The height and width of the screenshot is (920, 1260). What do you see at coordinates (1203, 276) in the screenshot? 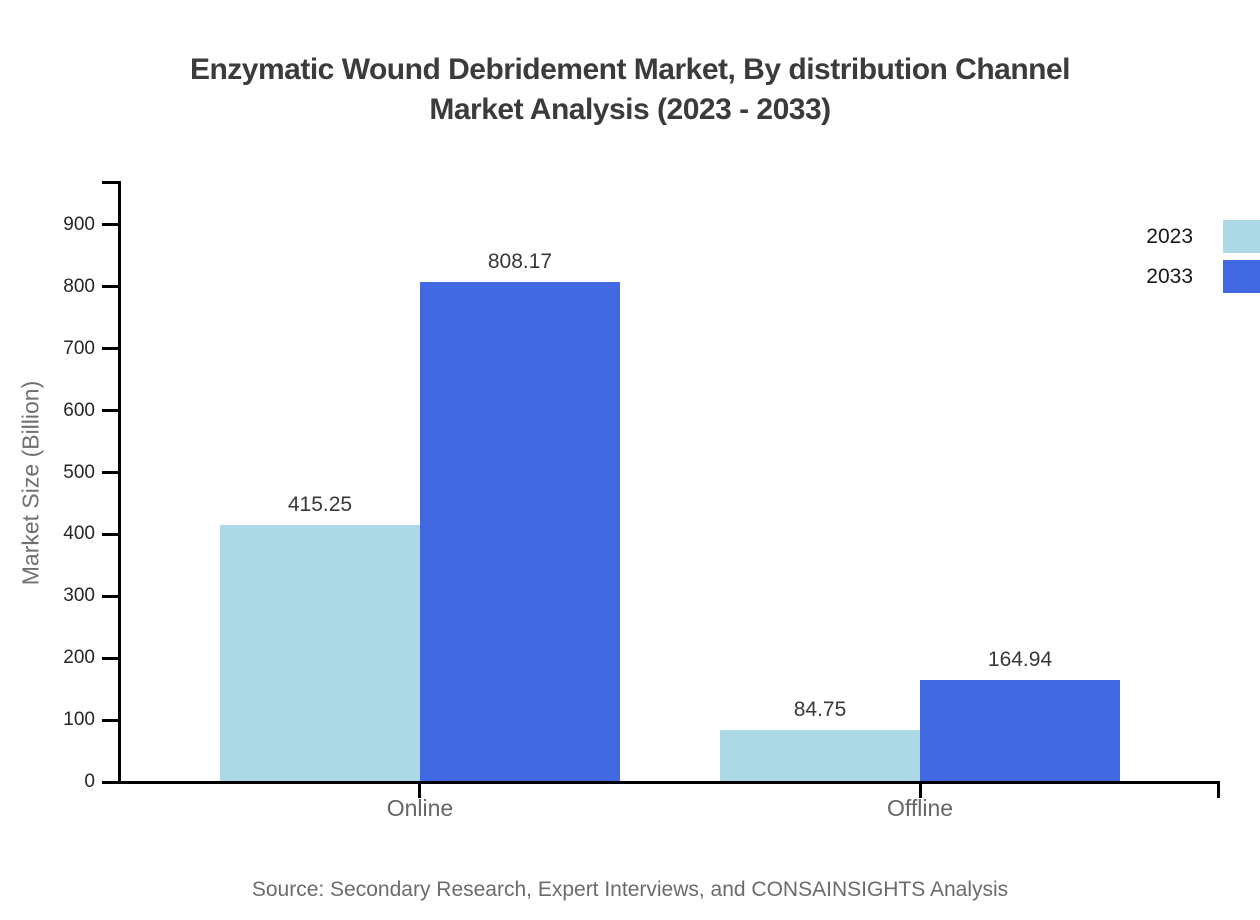
I see `legend-item-2033: 2033` at bounding box center [1203, 276].